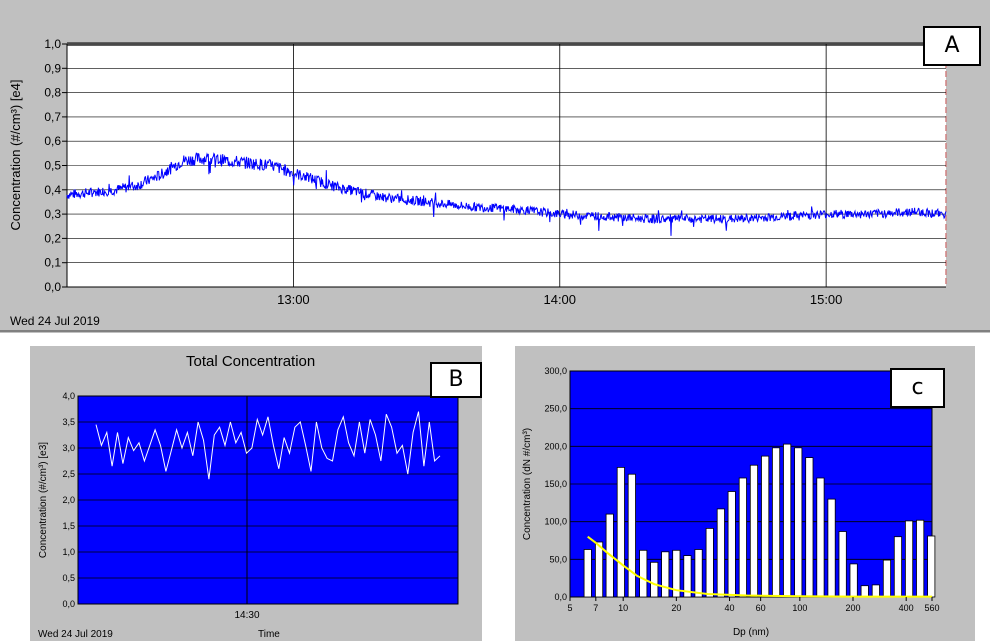 This screenshot has width=990, height=641. Describe the element at coordinates (623, 608) in the screenshot. I see `chart-c-xtick-label: 10` at that location.